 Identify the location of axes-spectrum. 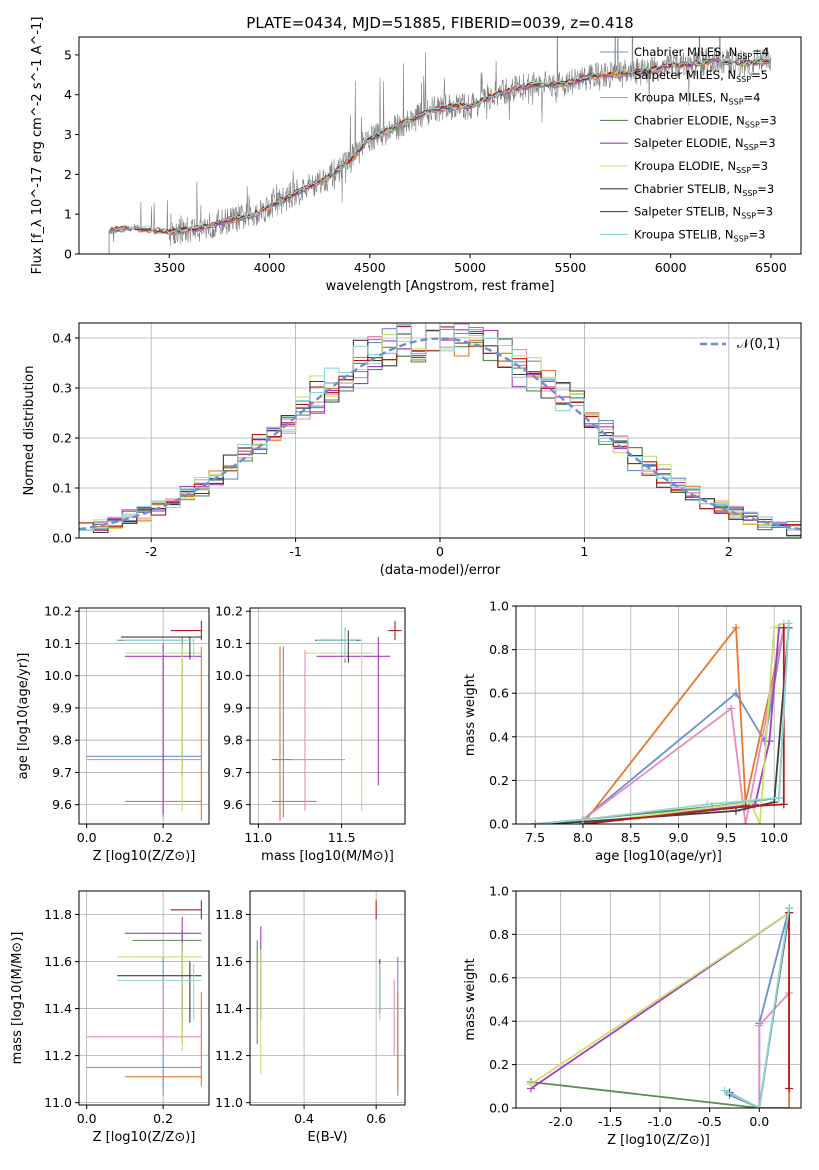
(423, 156).